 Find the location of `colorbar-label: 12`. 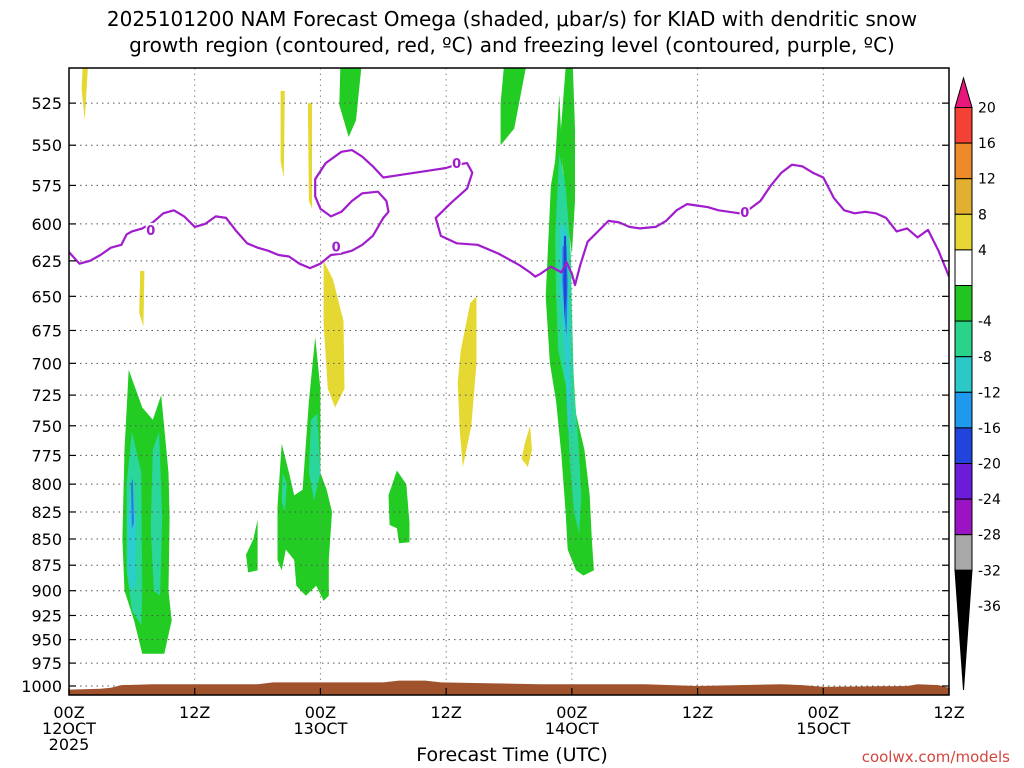

colorbar-label: 12 is located at coordinates (987, 180).